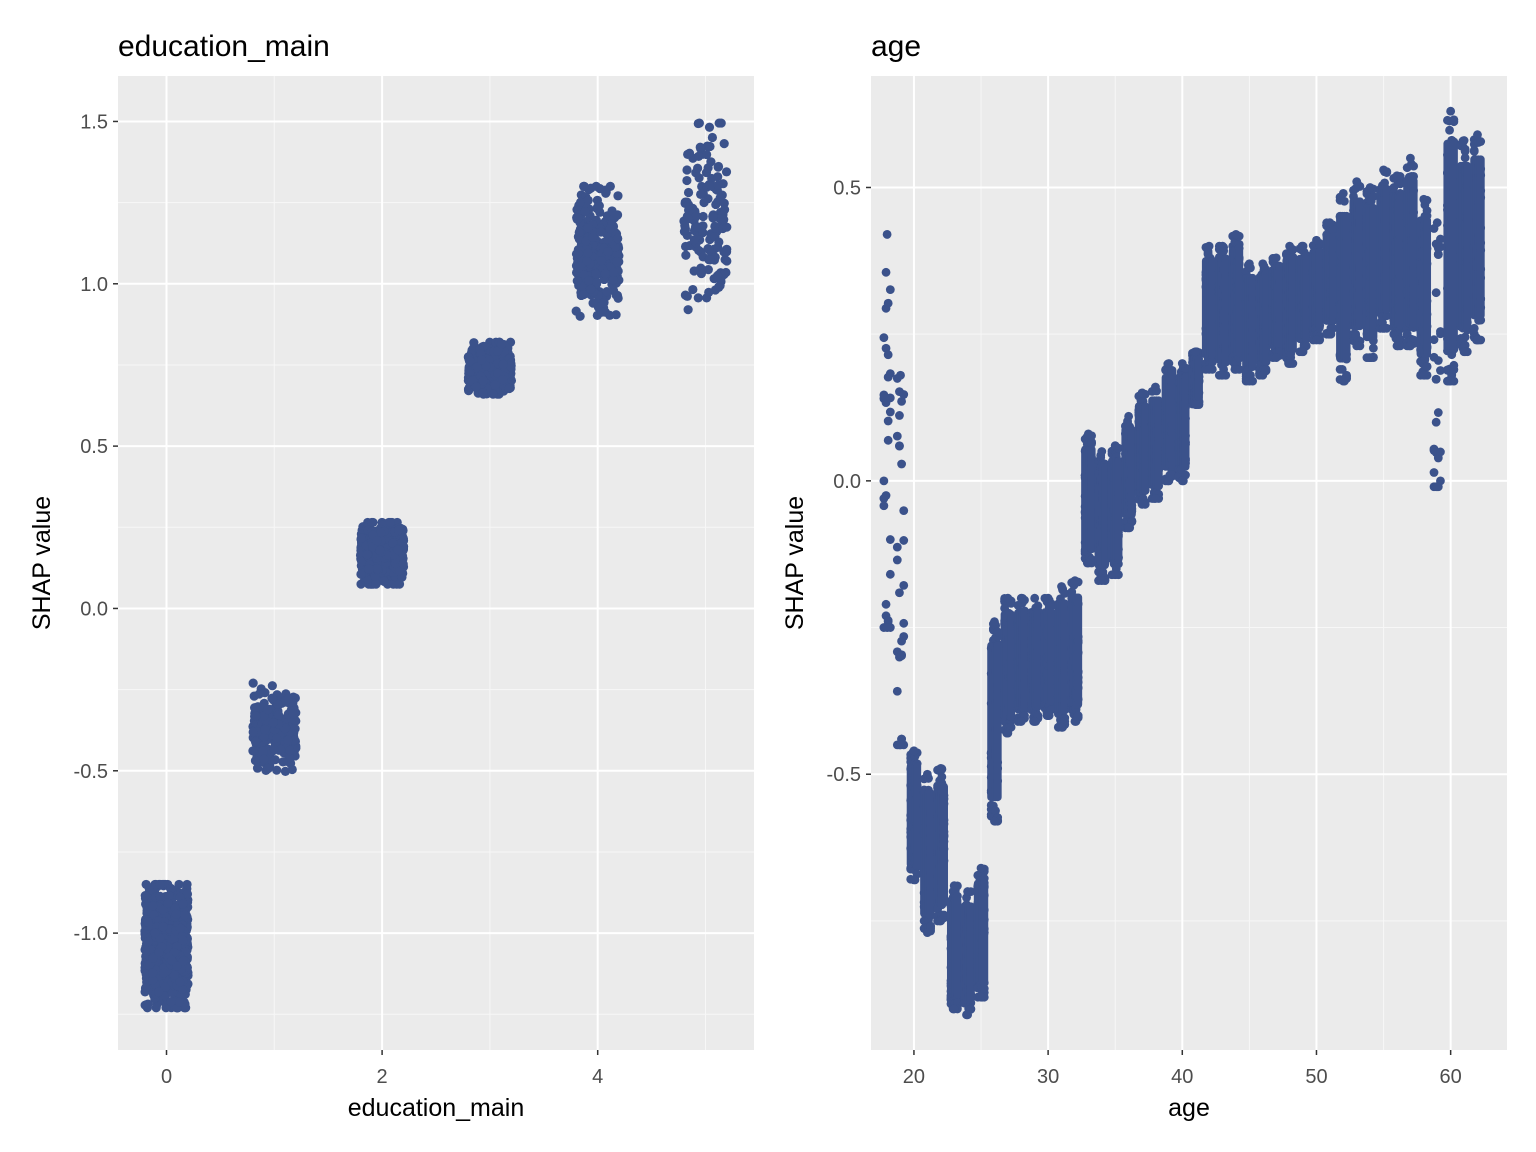  Describe the element at coordinates (896, 46) in the screenshot. I see `age-panel-title: age` at that location.